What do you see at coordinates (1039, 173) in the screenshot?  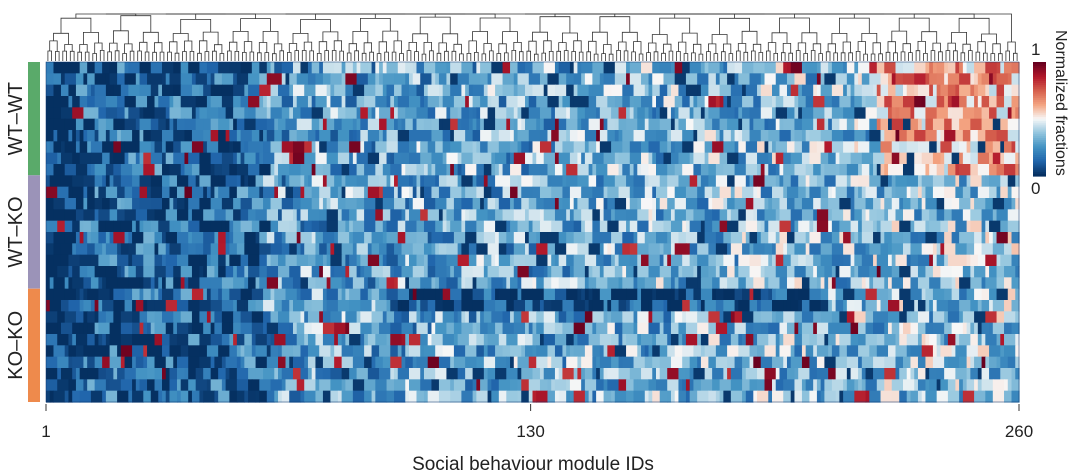 I see `colorbar-step` at bounding box center [1039, 173].